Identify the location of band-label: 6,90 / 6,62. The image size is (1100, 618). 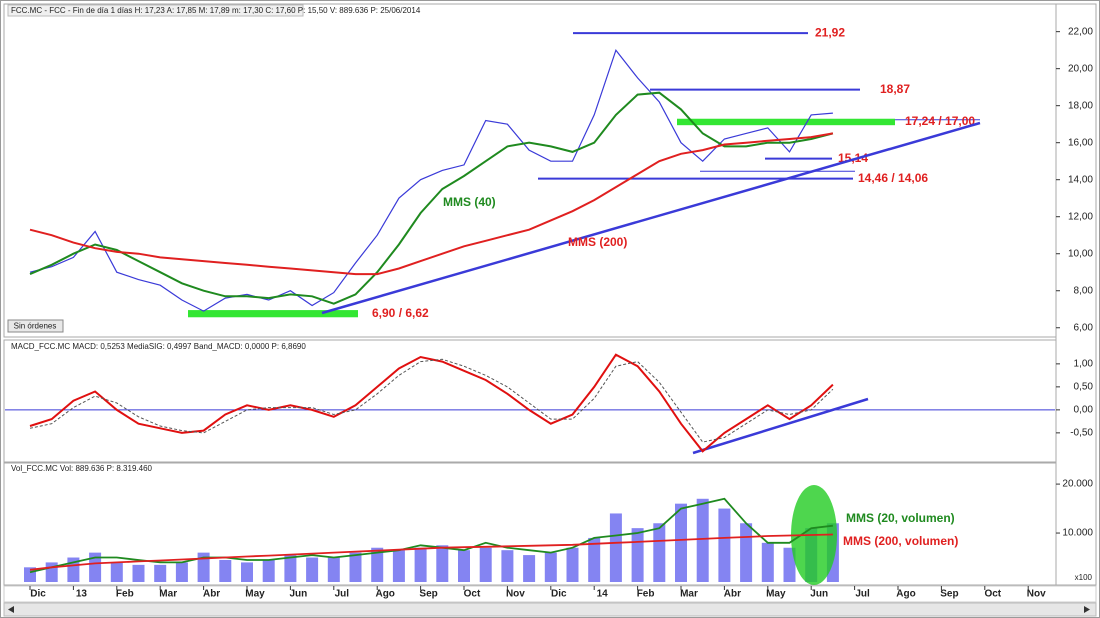
(400, 313).